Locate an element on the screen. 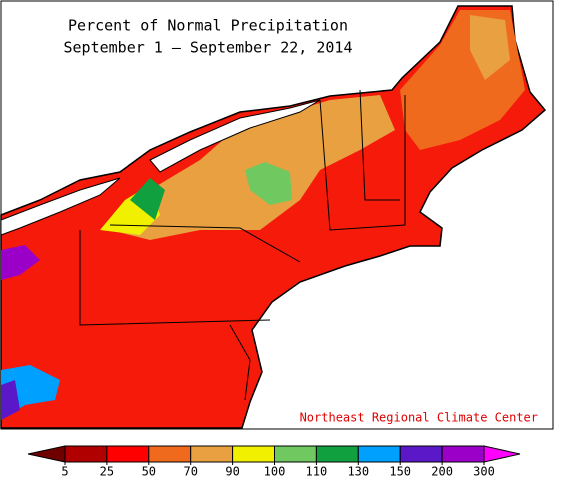 The width and height of the screenshot is (565, 482). lake-erie is located at coordinates (60, 206).